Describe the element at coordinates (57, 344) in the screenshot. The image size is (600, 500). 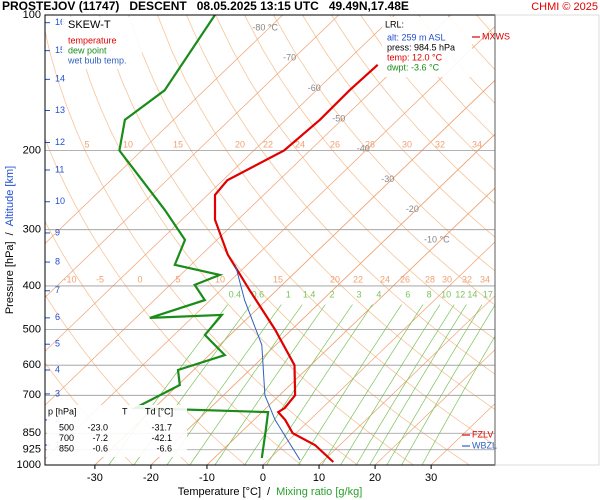
I see `alt-tick-label: 5` at that location.